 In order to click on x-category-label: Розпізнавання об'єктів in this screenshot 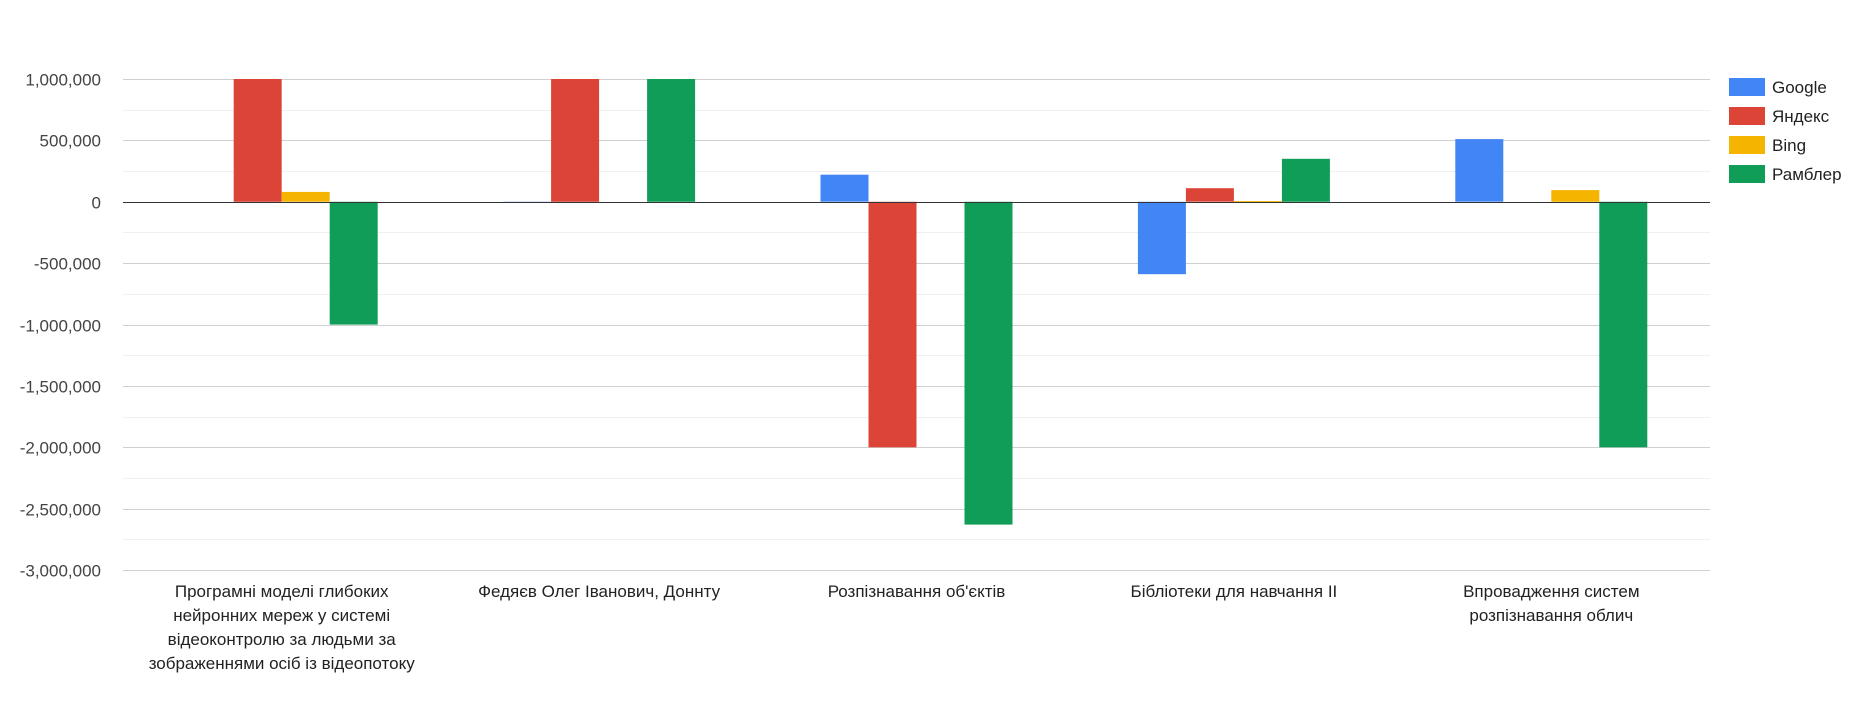, I will do `click(917, 591)`.